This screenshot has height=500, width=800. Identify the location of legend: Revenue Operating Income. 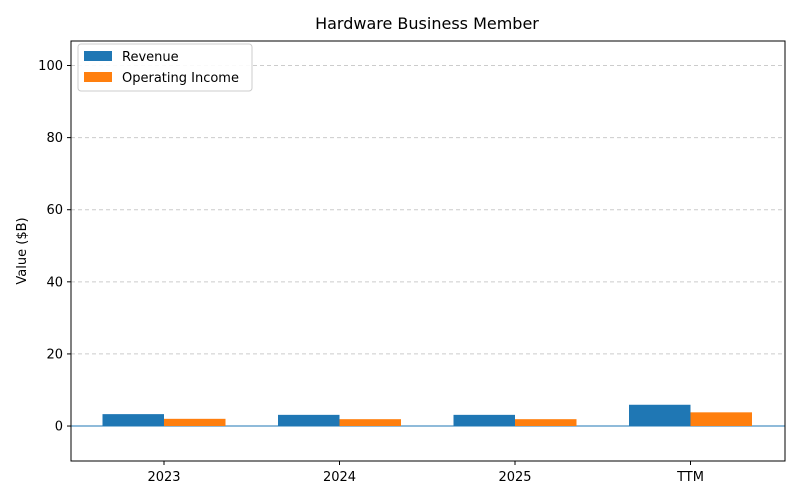
(165, 67).